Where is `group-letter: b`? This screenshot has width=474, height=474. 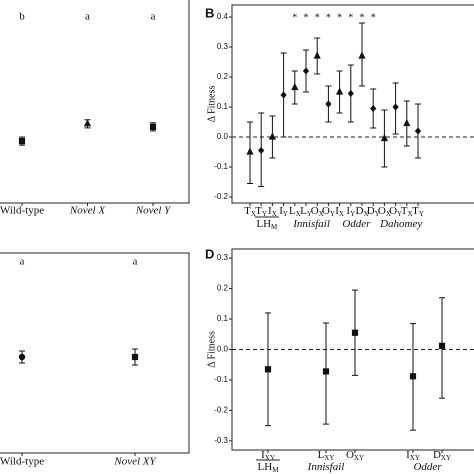 group-letter: b is located at coordinates (22, 17).